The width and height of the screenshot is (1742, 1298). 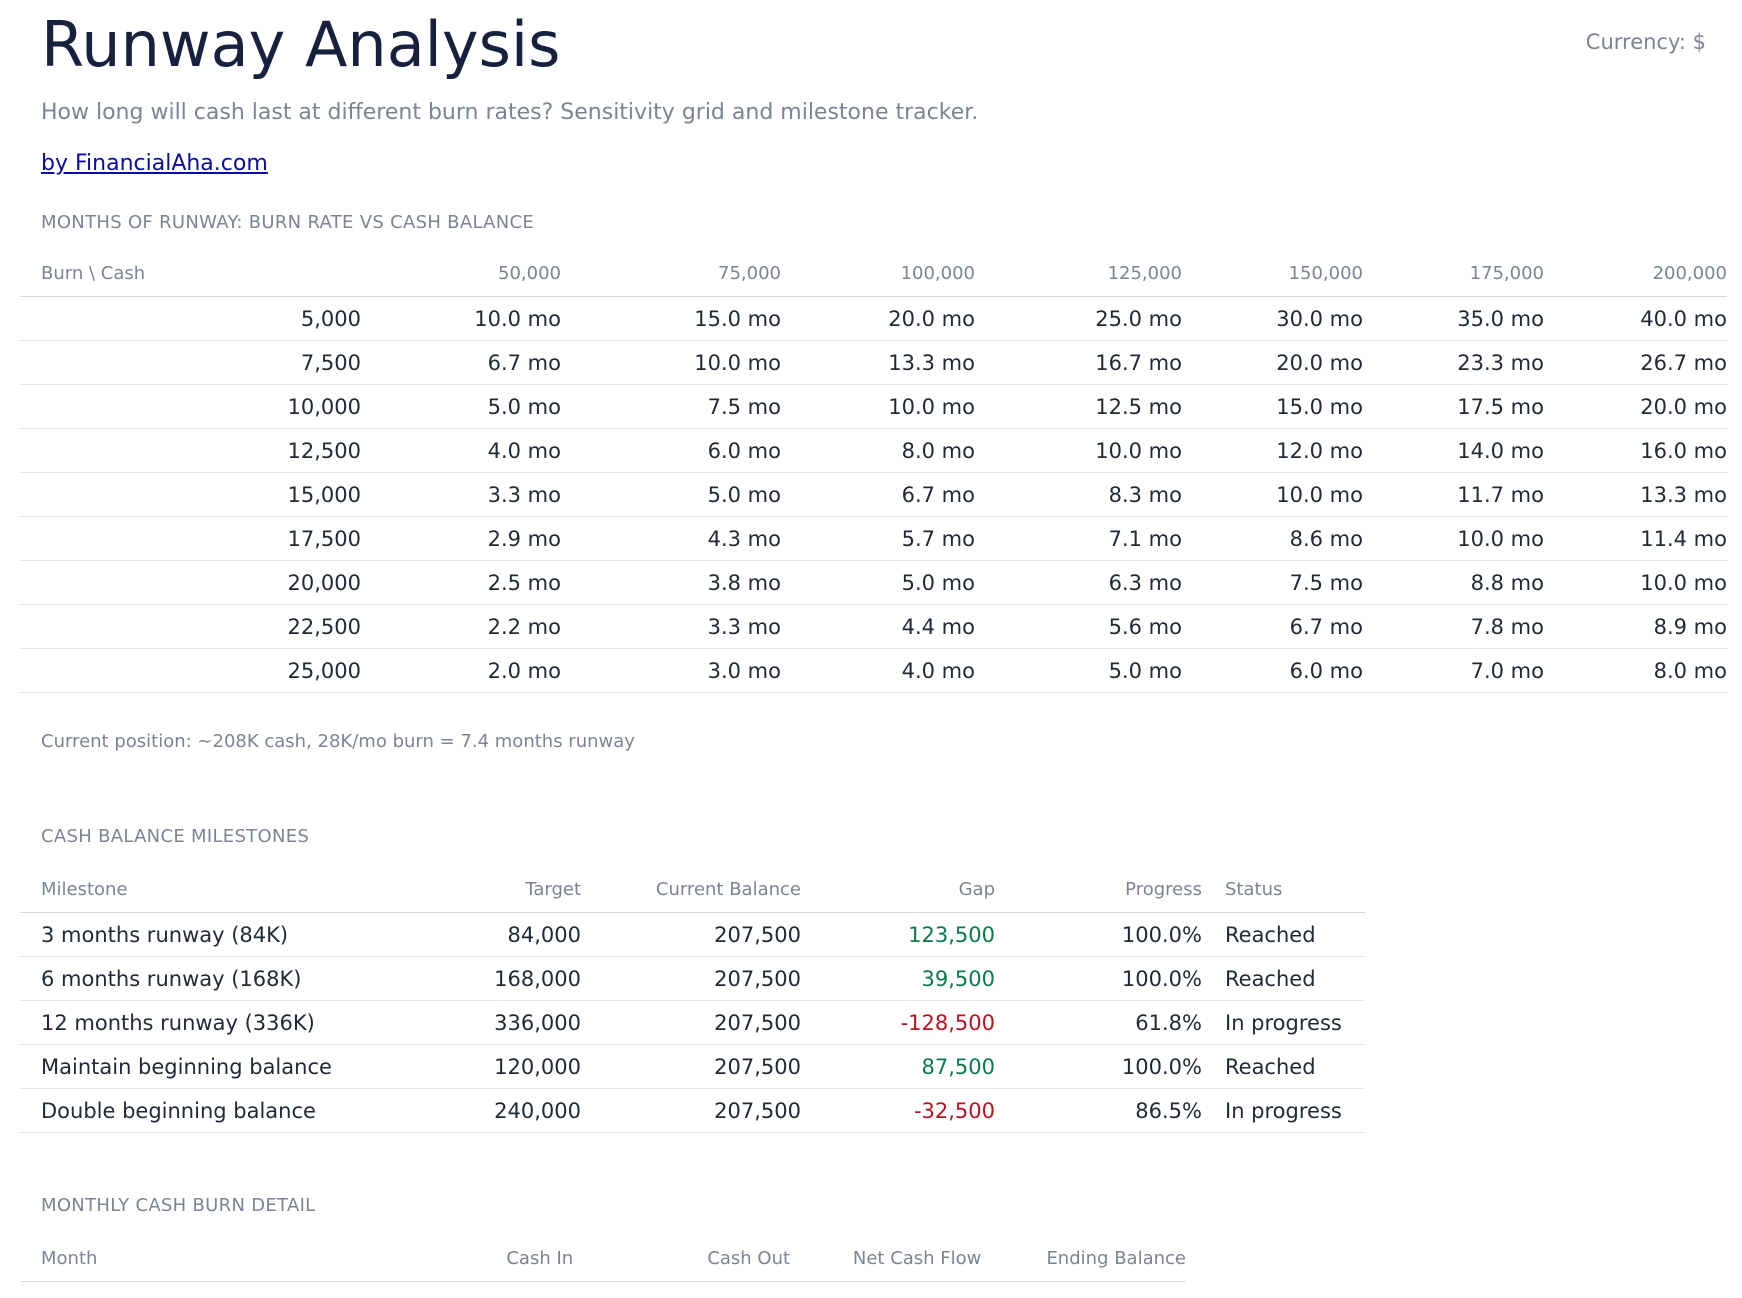 What do you see at coordinates (230, 889) in the screenshot?
I see `column-header-milestone: Milestone` at bounding box center [230, 889].